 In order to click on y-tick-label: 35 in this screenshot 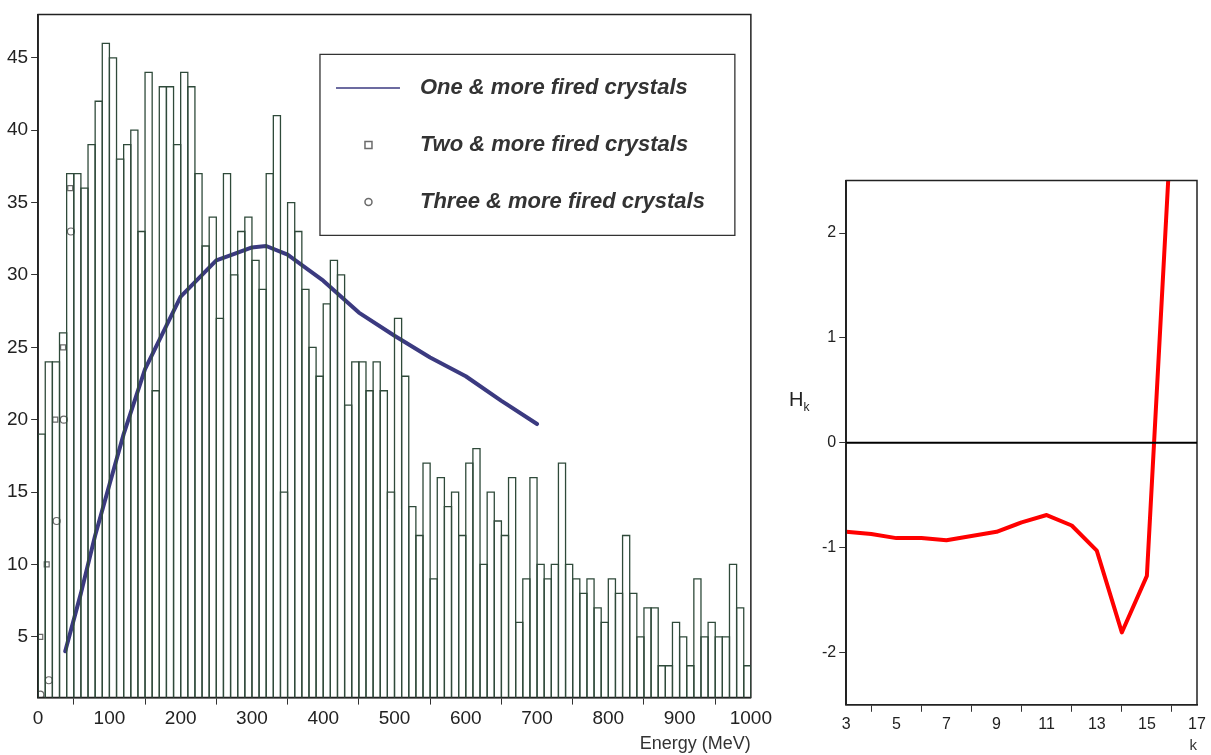, I will do `click(17, 201)`.